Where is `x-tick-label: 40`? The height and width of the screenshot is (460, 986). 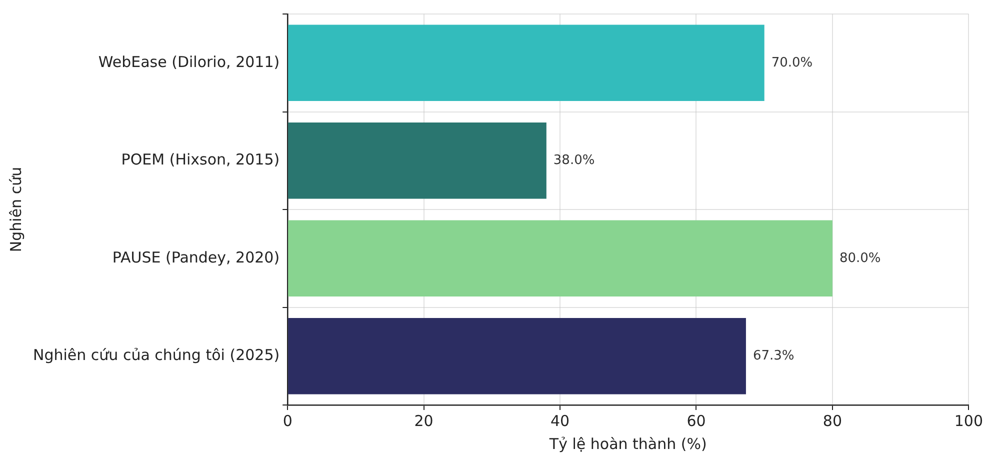
x-tick-label: 40 is located at coordinates (560, 421).